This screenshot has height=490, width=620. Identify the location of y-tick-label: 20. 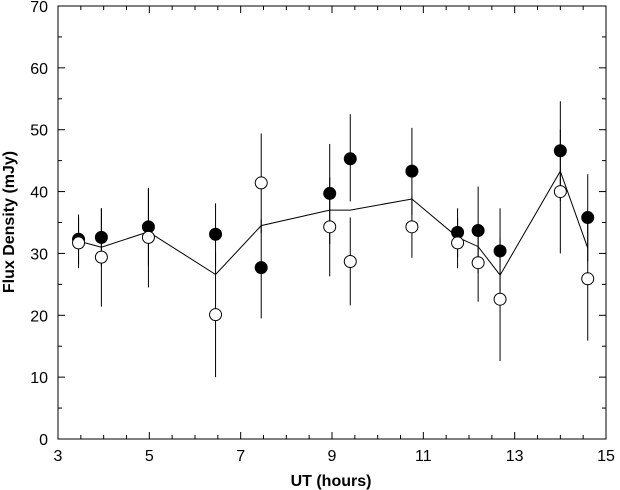
(39, 316).